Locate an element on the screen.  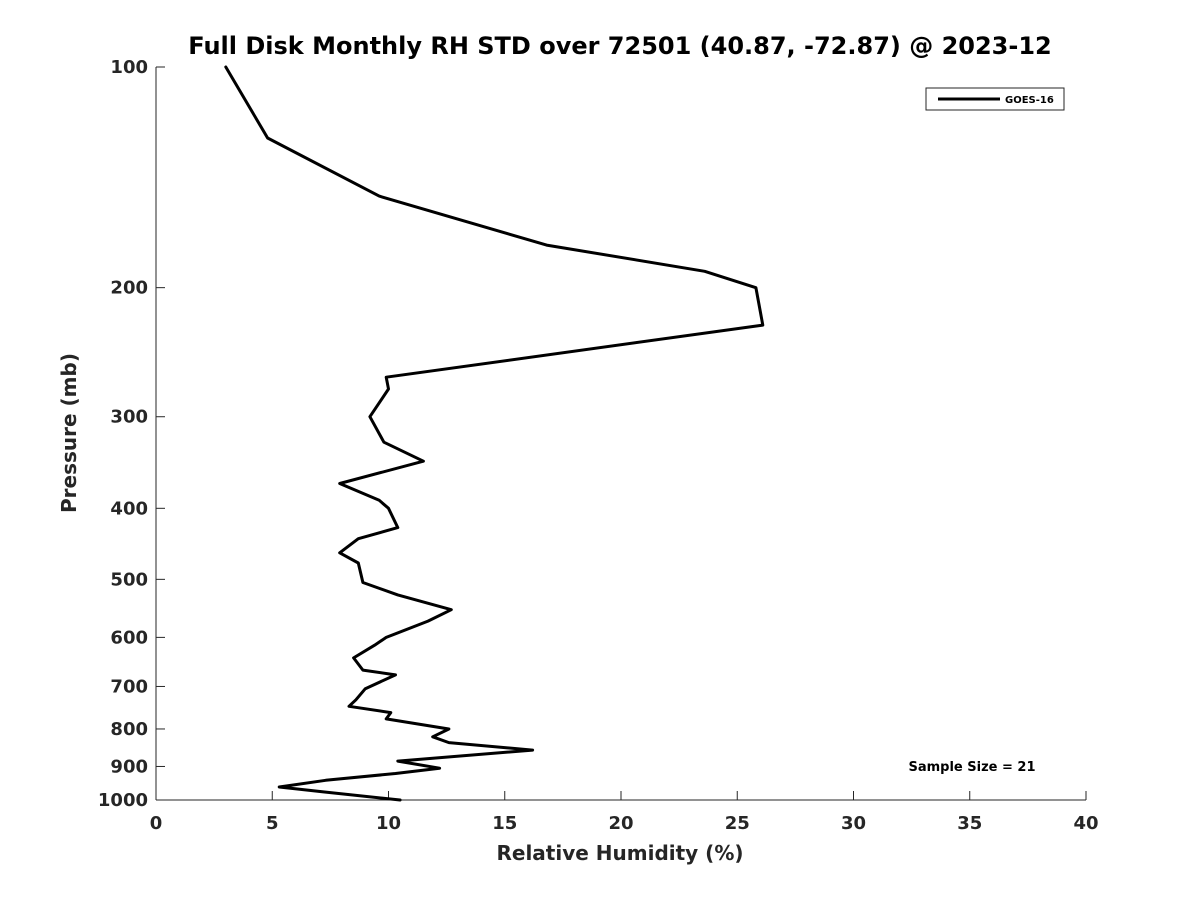
legend: GOES-16 is located at coordinates (995, 99).